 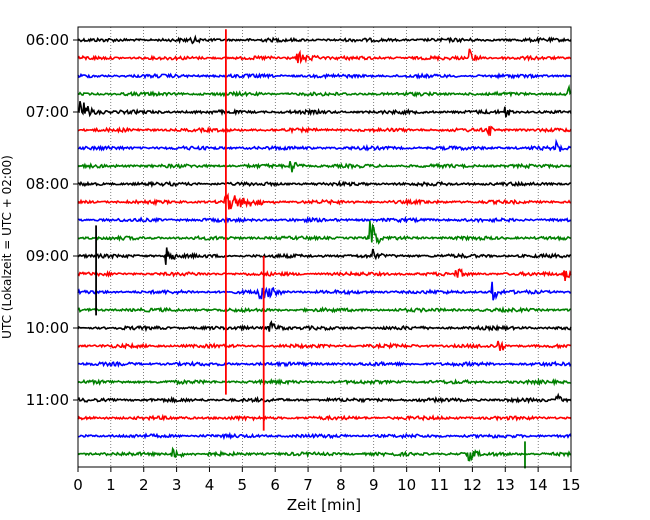 I want to click on y-axis-ticks: 06:00 07:00 08:00 09:00 10:00 11:00, so click(x=52, y=220).